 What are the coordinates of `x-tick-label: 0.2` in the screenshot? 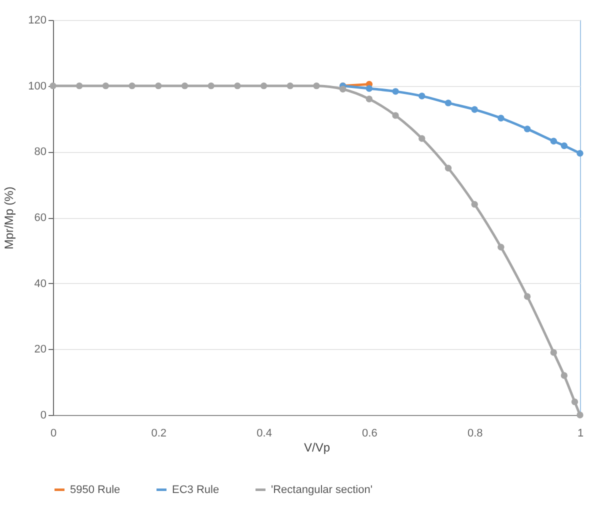 It's located at (159, 434).